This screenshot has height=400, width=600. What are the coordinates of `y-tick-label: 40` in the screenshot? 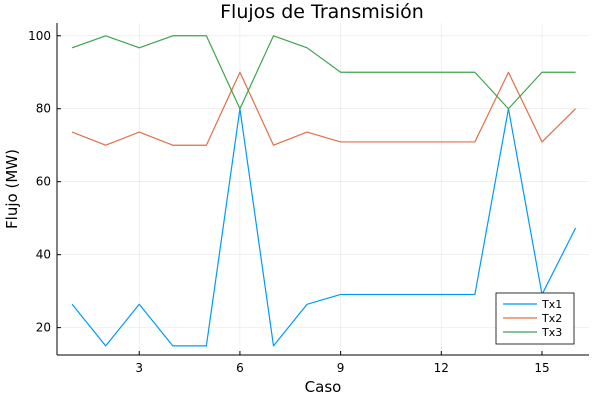 It's located at (43, 255).